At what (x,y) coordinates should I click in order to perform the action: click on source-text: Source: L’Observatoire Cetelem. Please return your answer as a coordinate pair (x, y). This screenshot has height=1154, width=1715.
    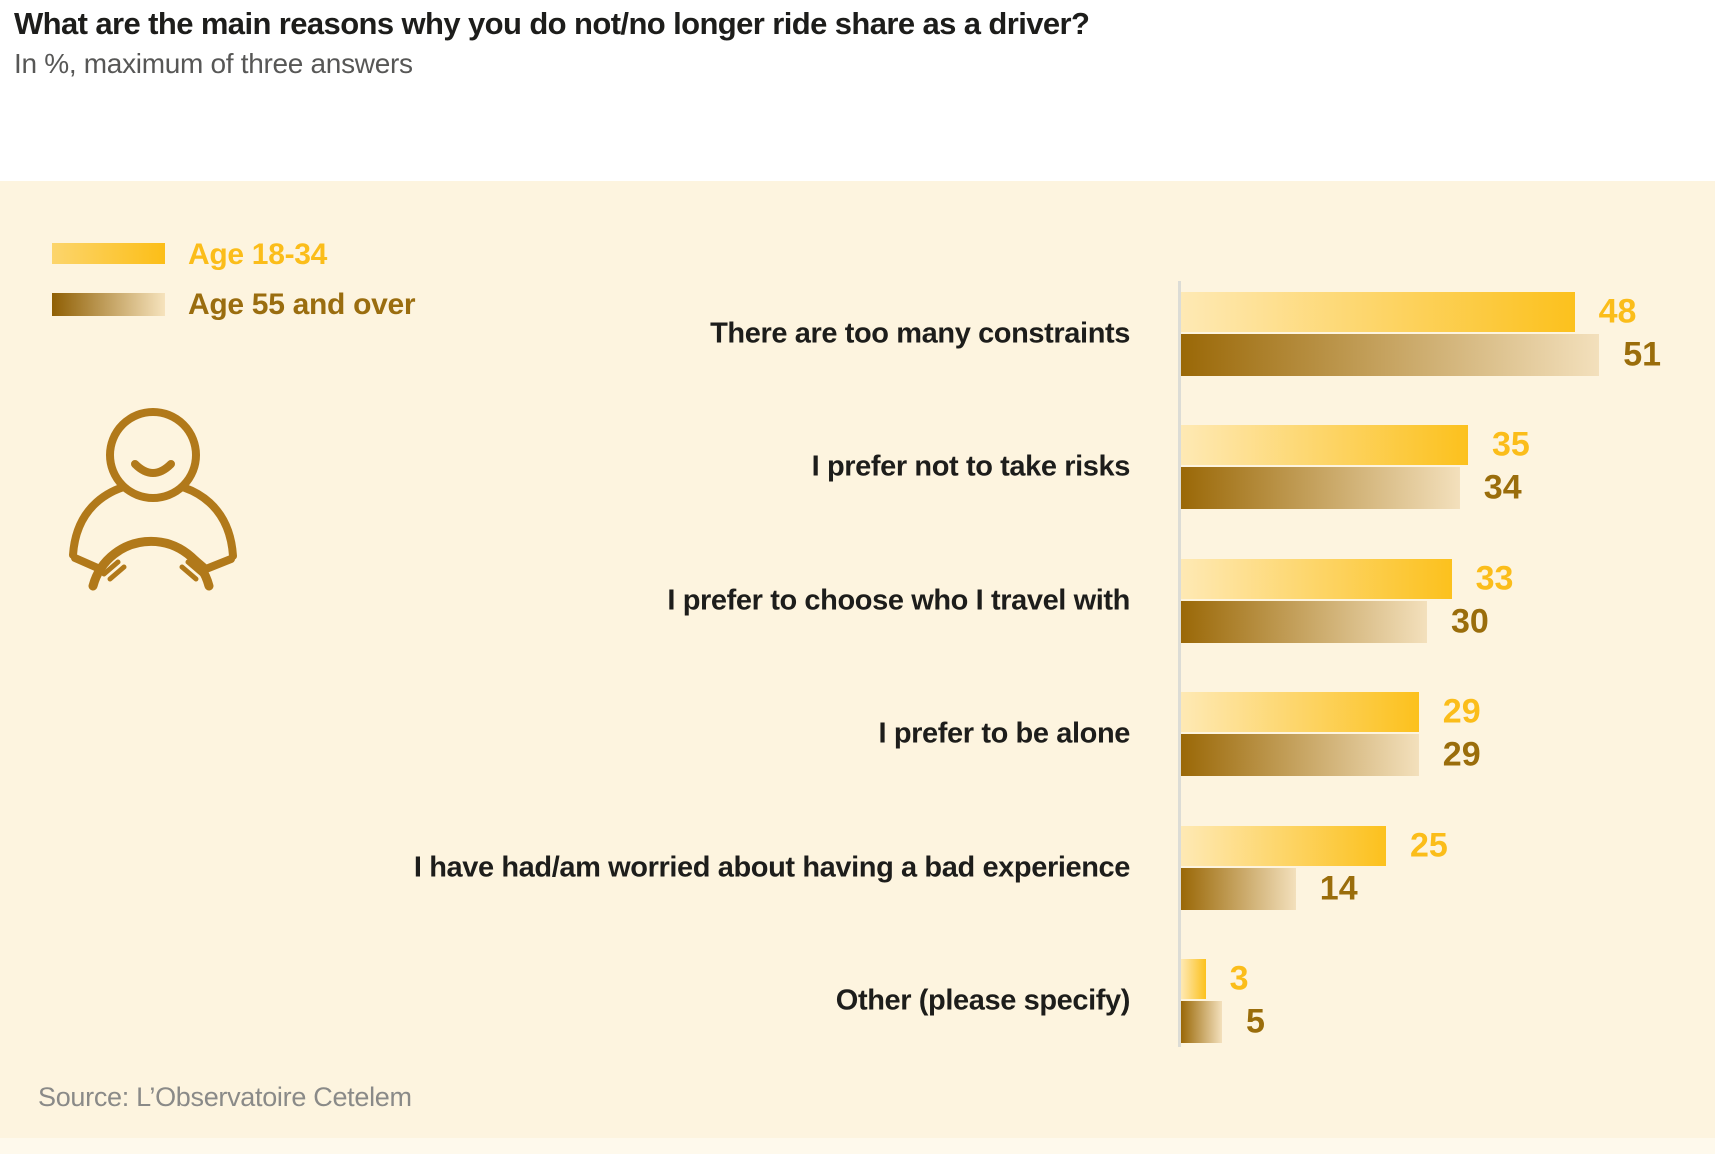
    Looking at the image, I should click on (225, 1097).